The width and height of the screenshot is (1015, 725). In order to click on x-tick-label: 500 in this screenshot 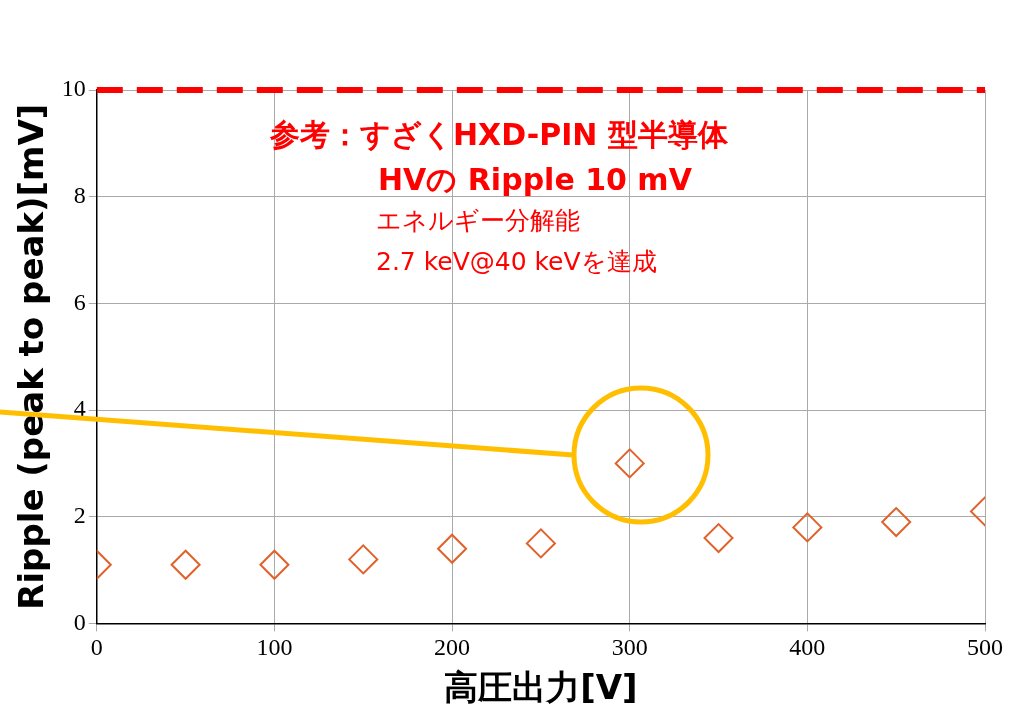, I will do `click(985, 647)`.